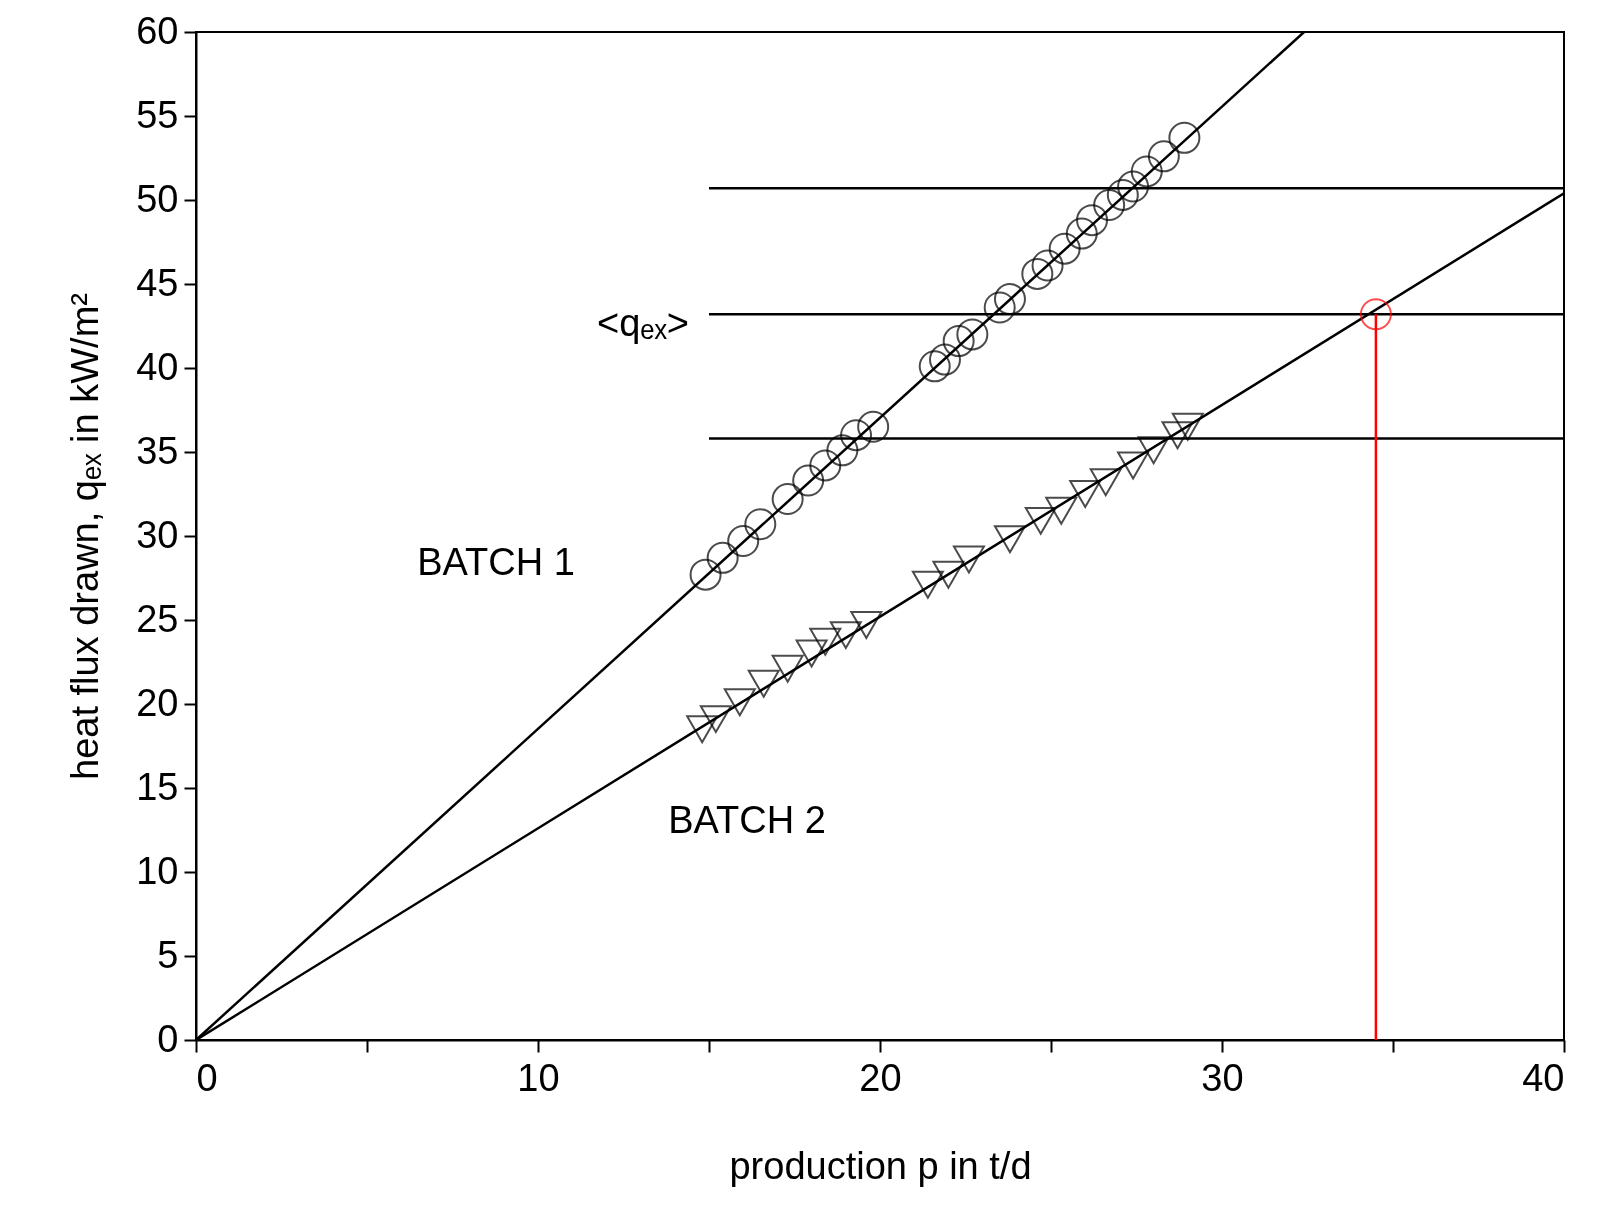  What do you see at coordinates (880, 1165) in the screenshot?
I see `x-axis-title: production p in t/d` at bounding box center [880, 1165].